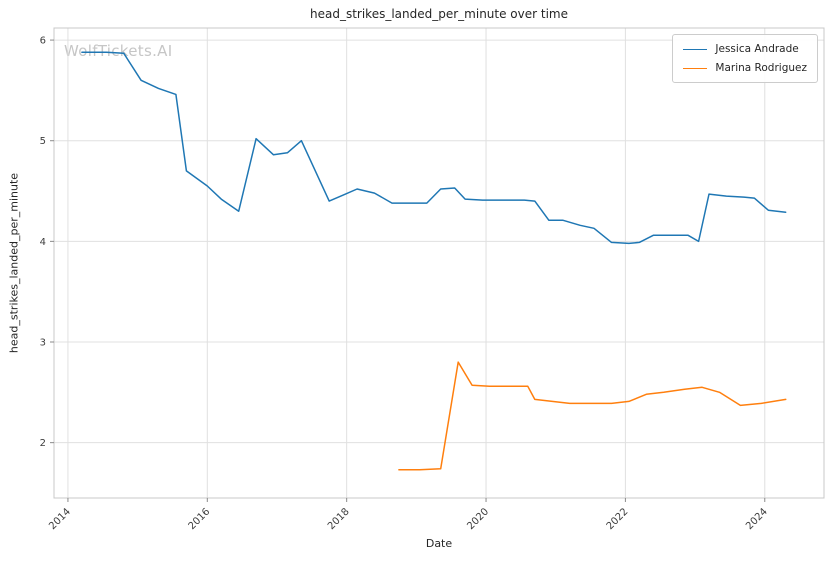  I want to click on legend-item-marina-rodriguez: Marina Rodriguez, so click(745, 68).